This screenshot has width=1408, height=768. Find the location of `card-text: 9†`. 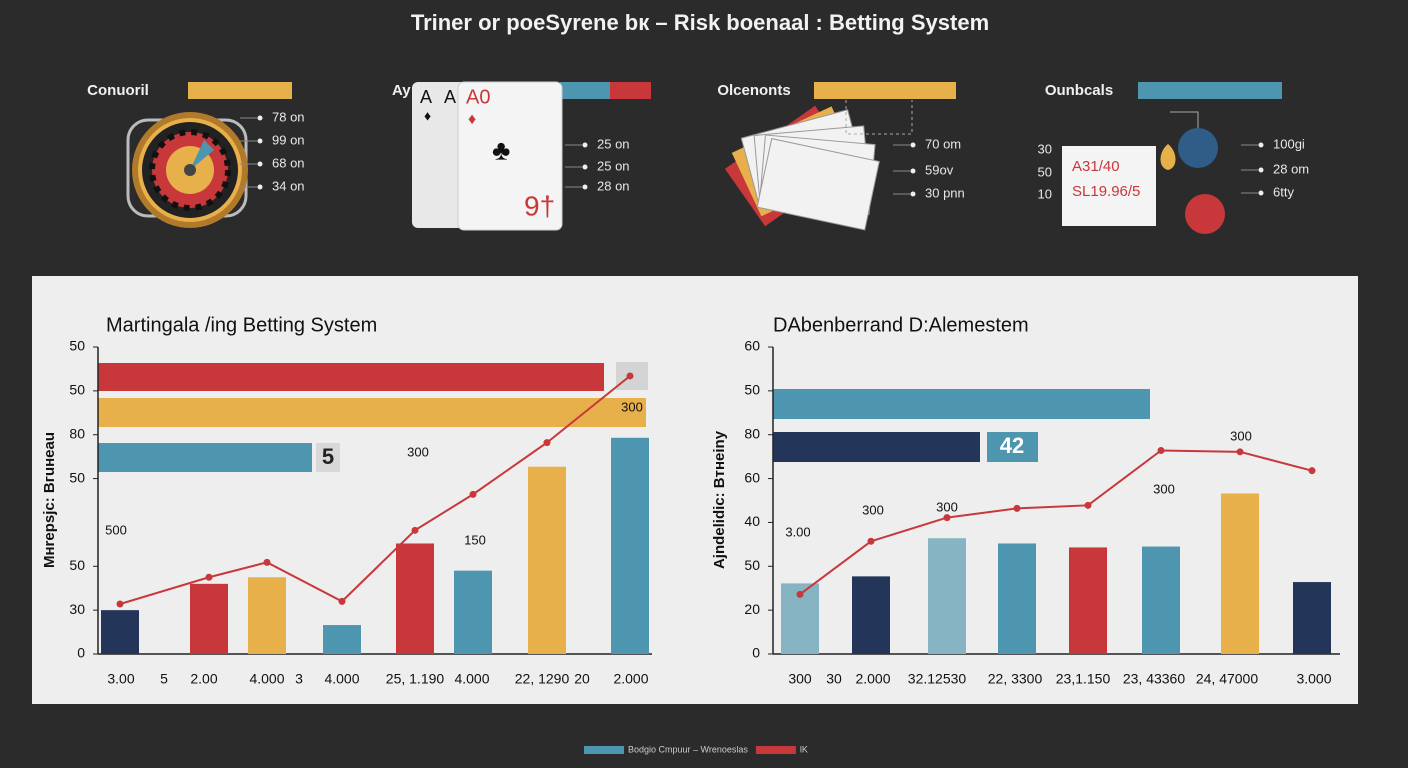

card-text: 9† is located at coordinates (539, 205).